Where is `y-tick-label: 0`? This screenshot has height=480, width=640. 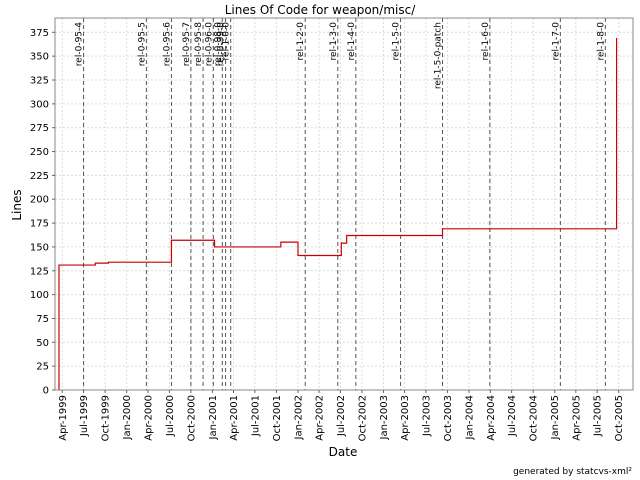 y-tick-label: 0 is located at coordinates (46, 391).